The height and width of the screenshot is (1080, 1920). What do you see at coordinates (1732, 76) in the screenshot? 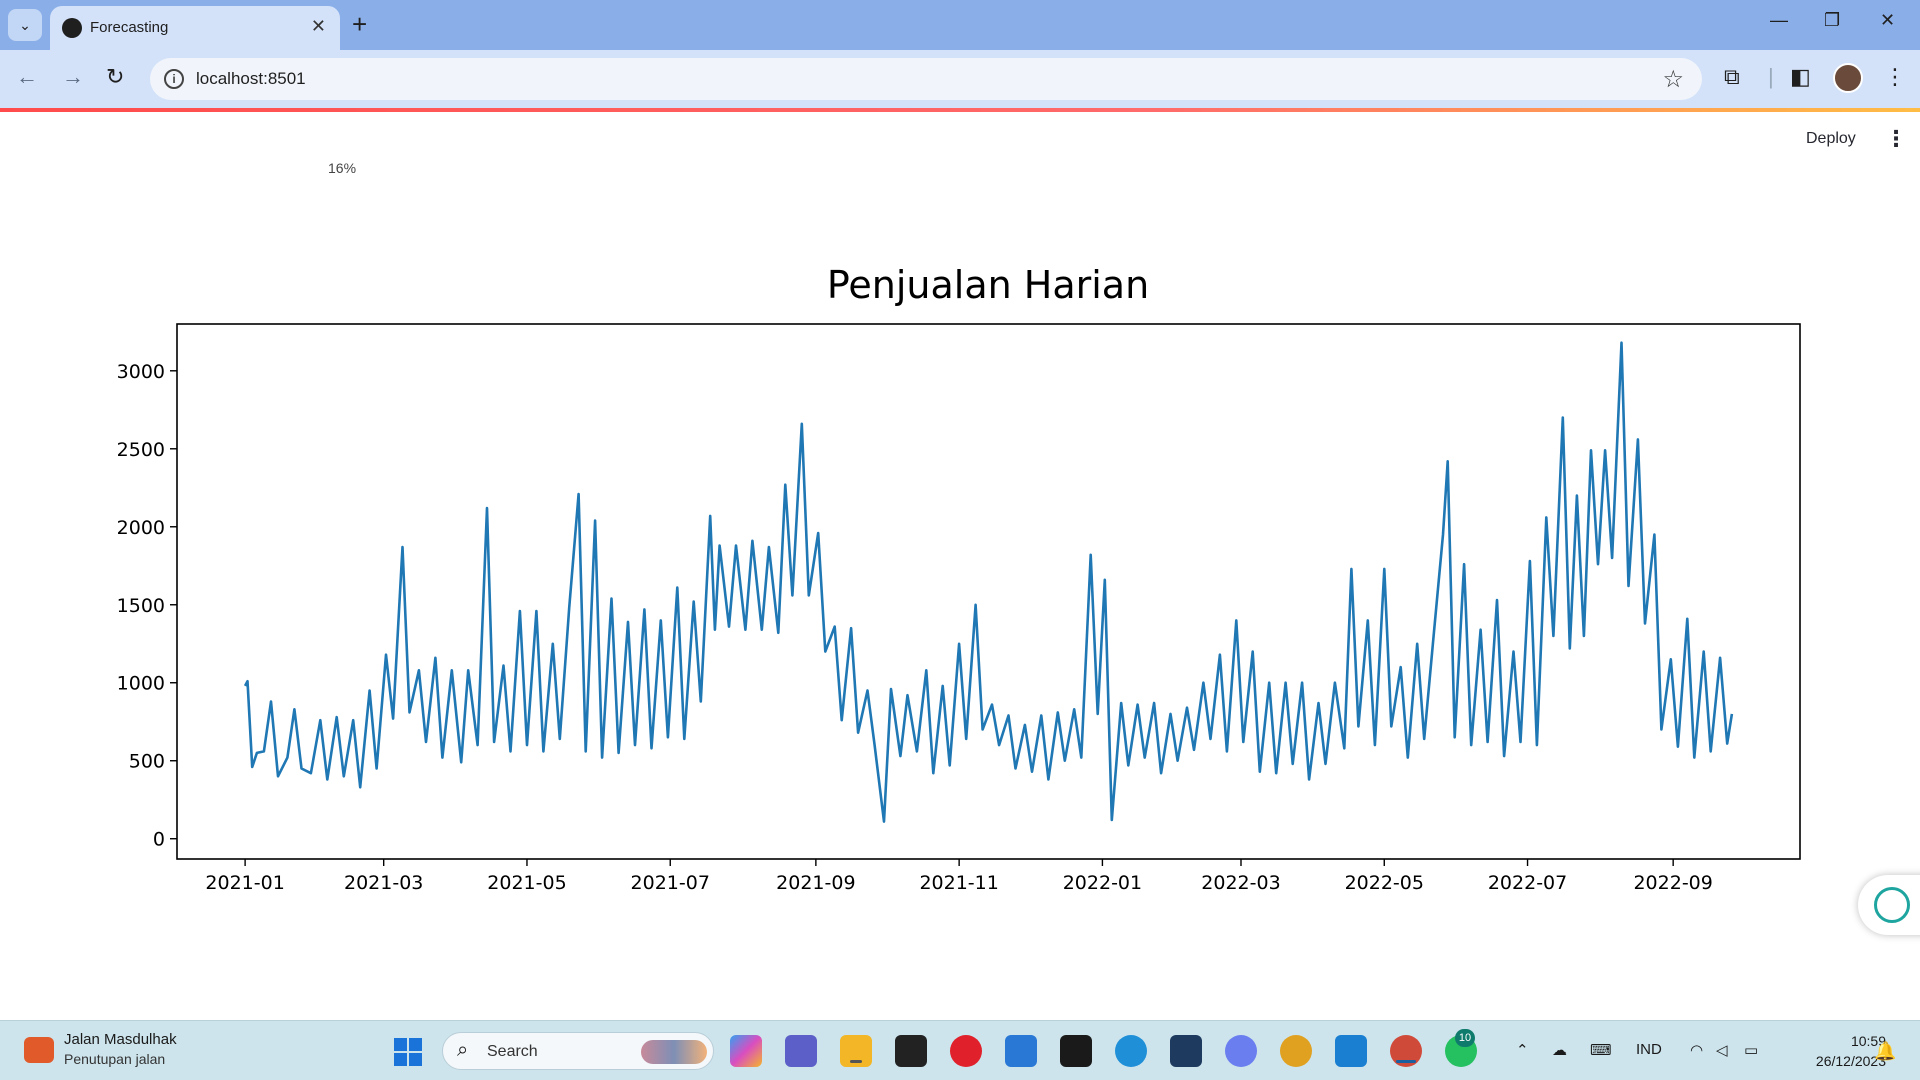
I see `extensions-icon: ⧉` at bounding box center [1732, 76].